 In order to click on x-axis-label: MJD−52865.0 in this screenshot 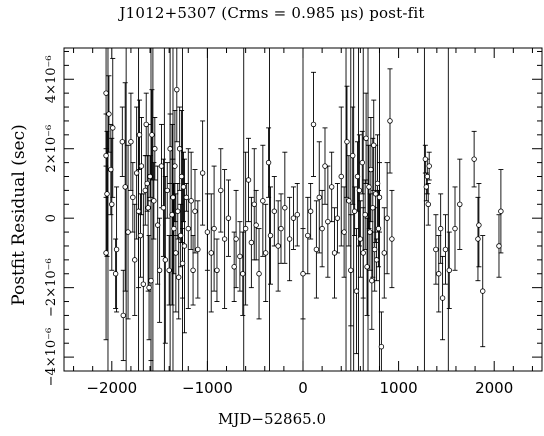, I will do `click(272, 419)`.